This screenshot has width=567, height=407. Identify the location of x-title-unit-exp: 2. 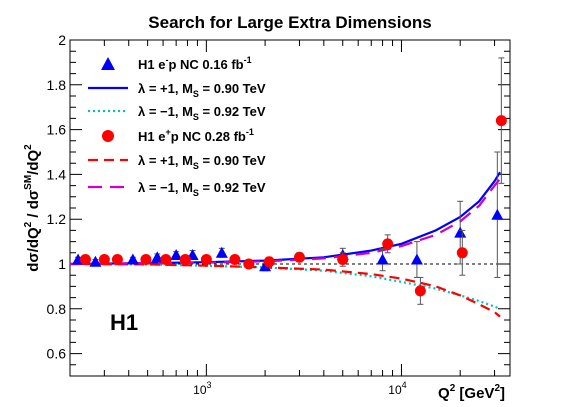
(497, 388).